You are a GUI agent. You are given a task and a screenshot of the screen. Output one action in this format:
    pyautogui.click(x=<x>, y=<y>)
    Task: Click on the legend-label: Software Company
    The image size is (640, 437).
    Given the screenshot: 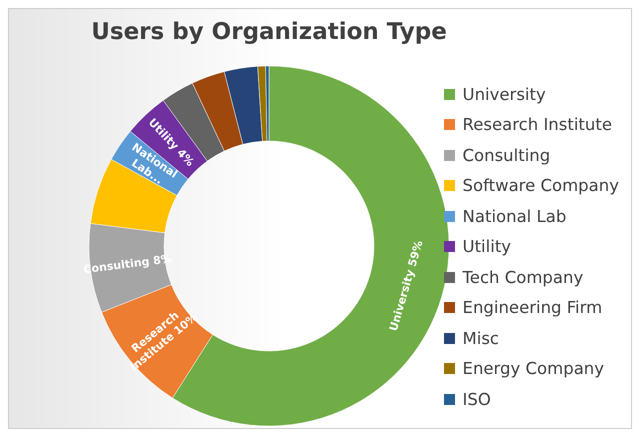 What is the action you would take?
    pyautogui.click(x=540, y=186)
    